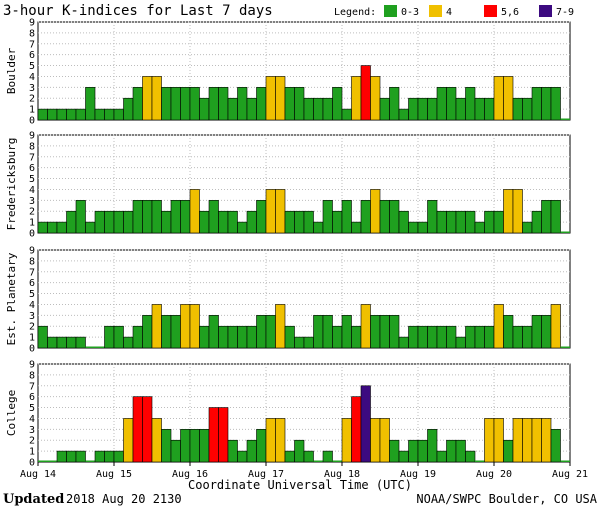 This screenshot has width=600, height=510. What do you see at coordinates (32, 408) in the screenshot?
I see `y-tick-label: 5` at bounding box center [32, 408].